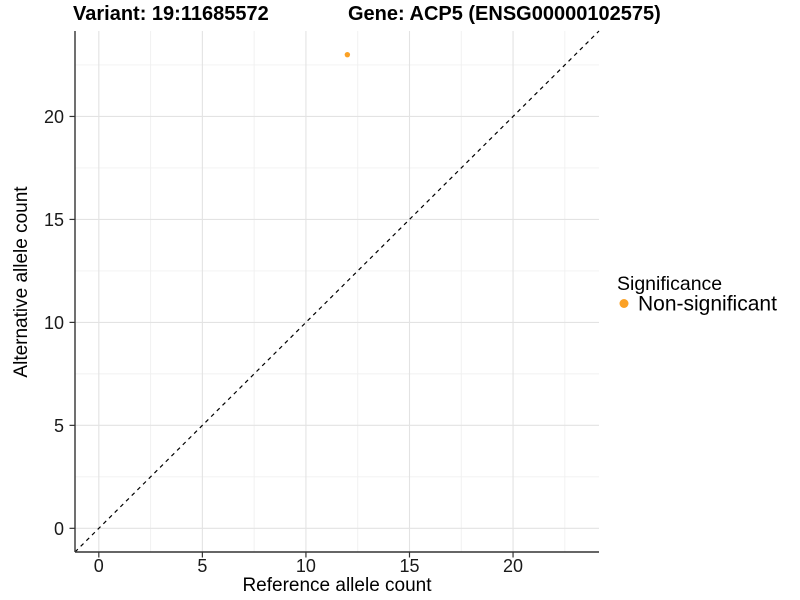 This screenshot has height=600, width=800. I want to click on plot-title-gene: Gene: ACP5 (ENSG00000102575), so click(504, 14).